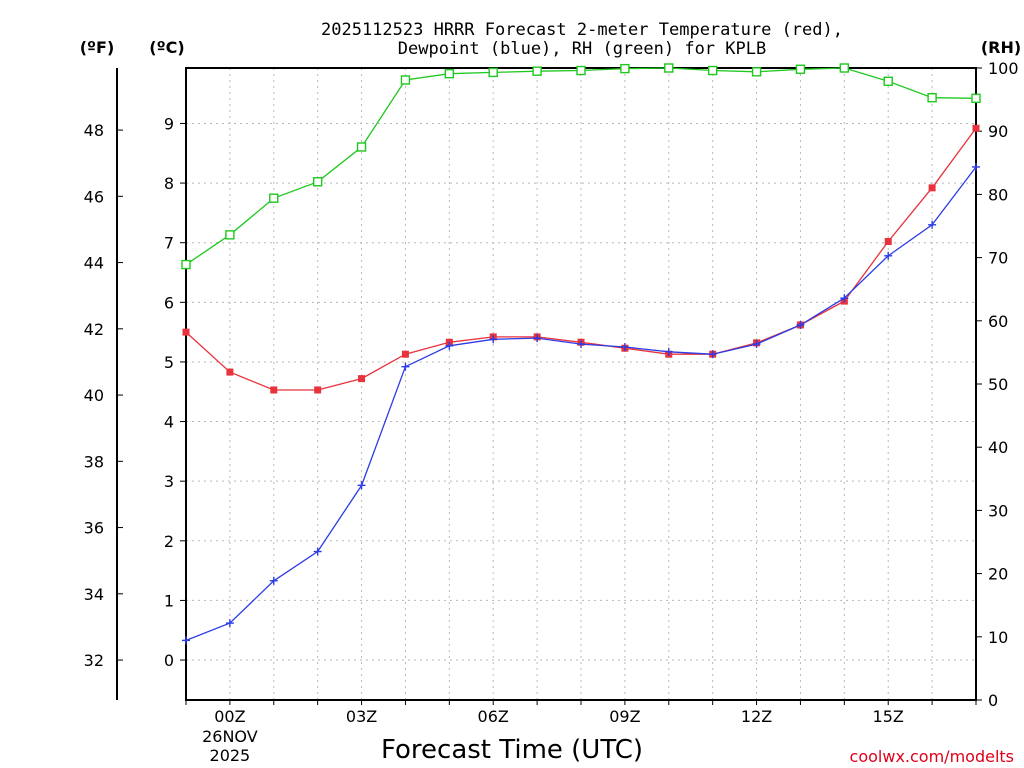 The image size is (1024, 768). What do you see at coordinates (1001, 47) in the screenshot?
I see `rh-unit-label: (RH)` at bounding box center [1001, 47].